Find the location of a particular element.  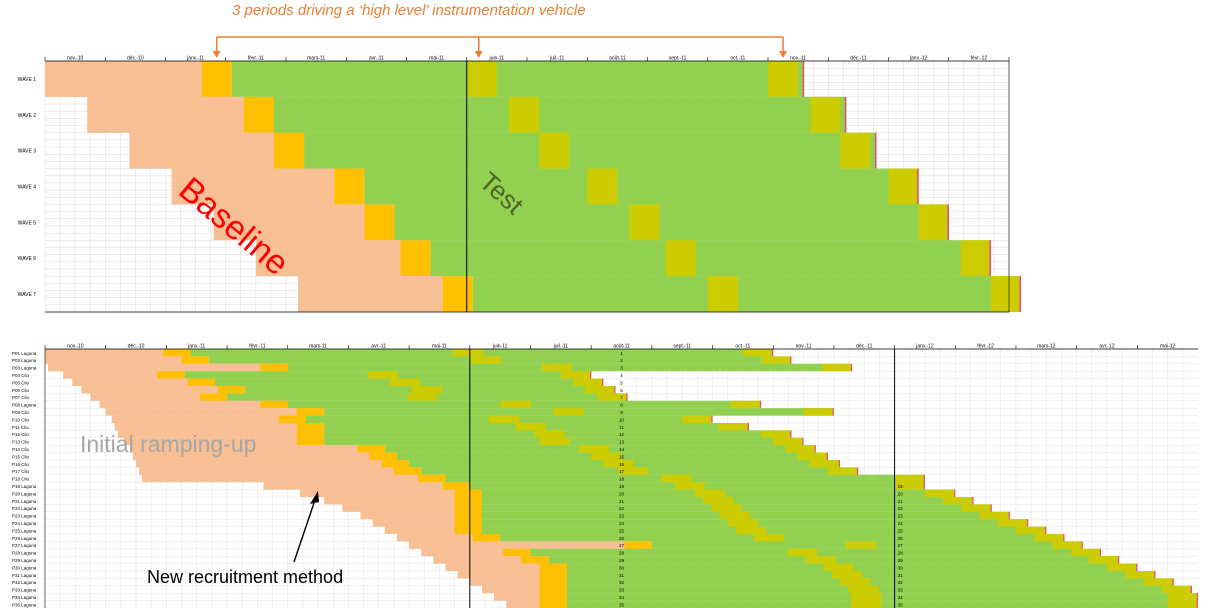

recruitment-arrow is located at coordinates (304, 531).